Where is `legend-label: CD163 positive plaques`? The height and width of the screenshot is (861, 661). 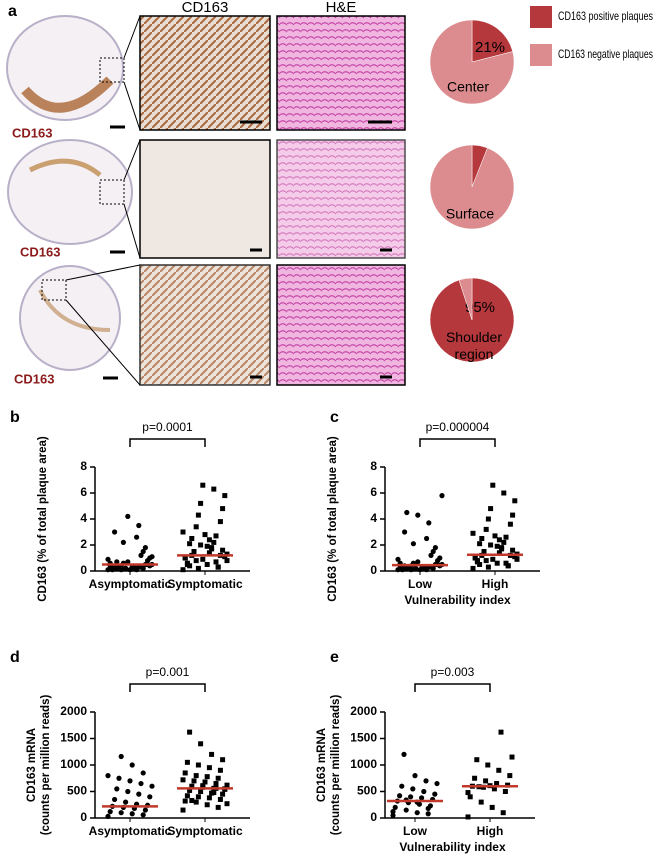
legend-label: CD163 positive plaques is located at coordinates (605, 16).